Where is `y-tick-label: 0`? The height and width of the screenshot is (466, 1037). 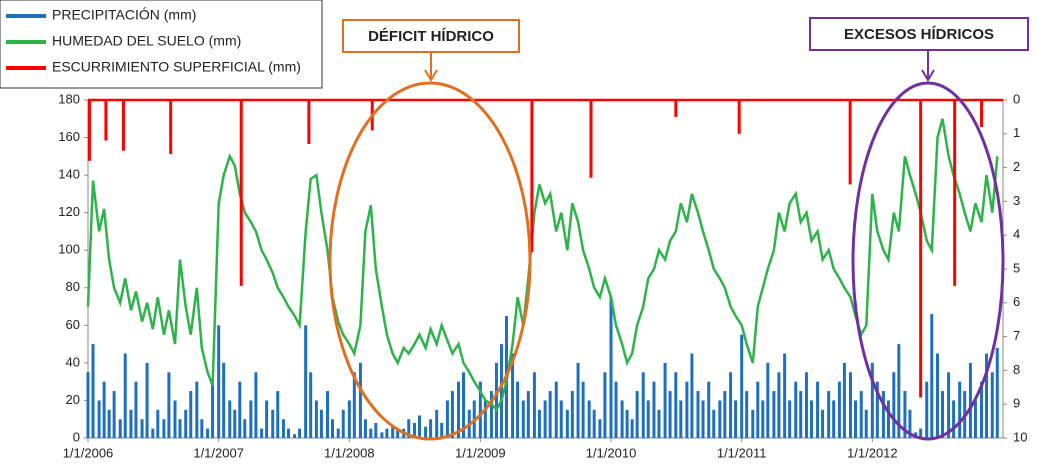 y-tick-label: 0 is located at coordinates (76, 436).